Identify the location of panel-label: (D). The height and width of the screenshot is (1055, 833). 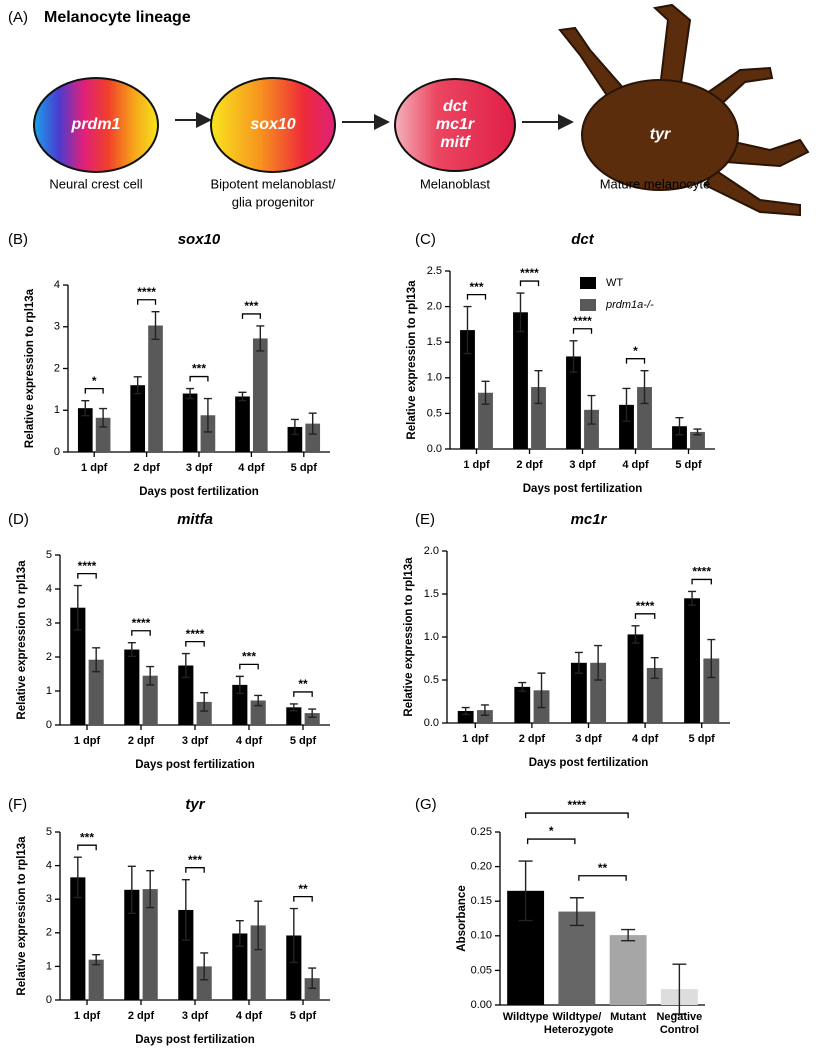
(18, 519).